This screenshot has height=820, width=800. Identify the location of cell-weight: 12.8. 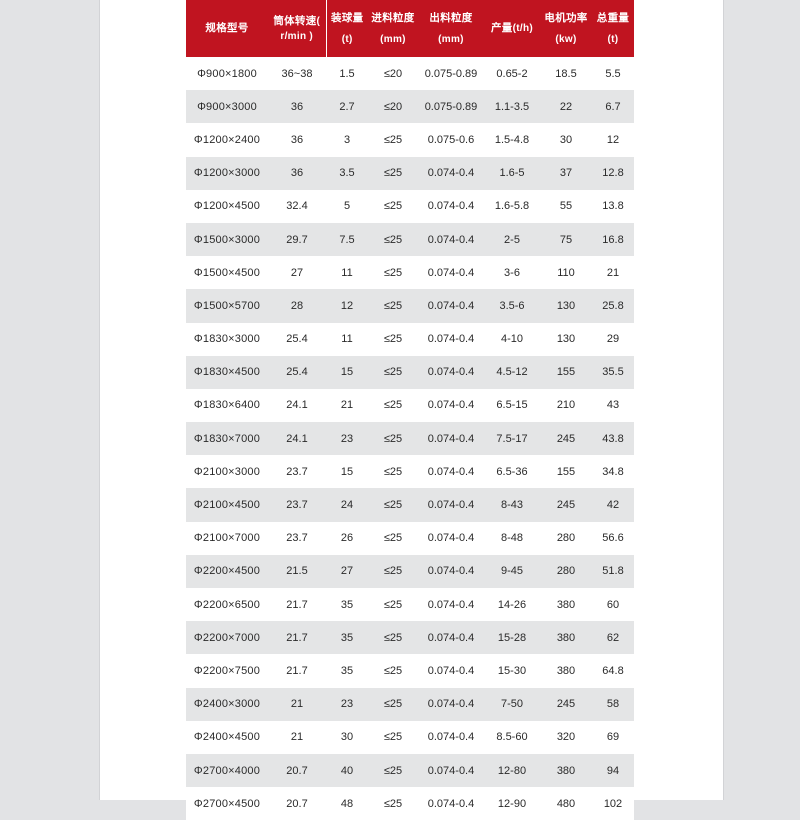
(613, 173).